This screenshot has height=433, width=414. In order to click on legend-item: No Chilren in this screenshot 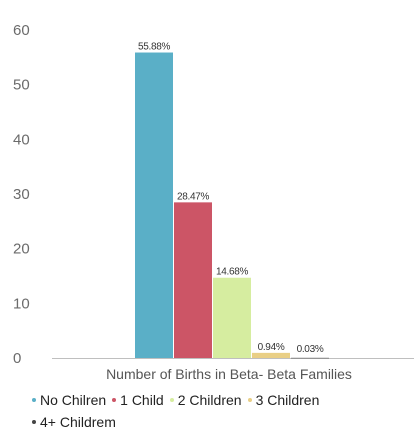, I will do `click(69, 400)`.